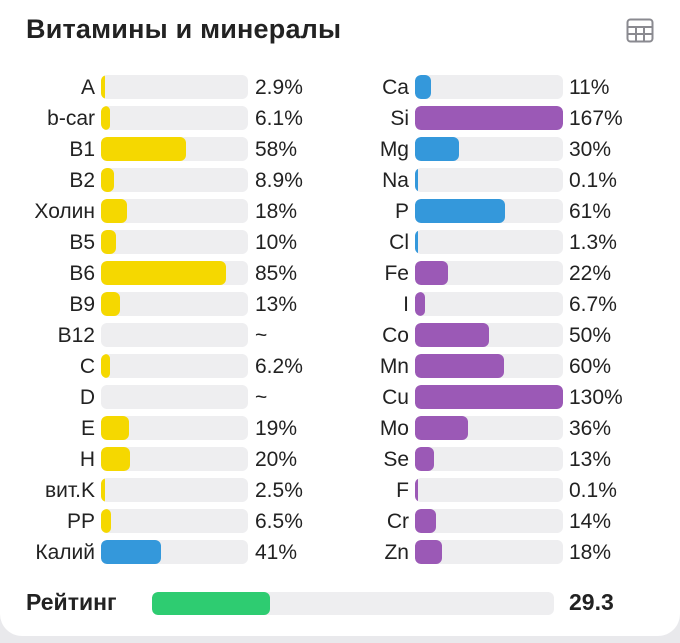 This screenshot has height=643, width=680. Describe the element at coordinates (590, 428) in the screenshot. I see `nutrient-percent: 36%` at that location.